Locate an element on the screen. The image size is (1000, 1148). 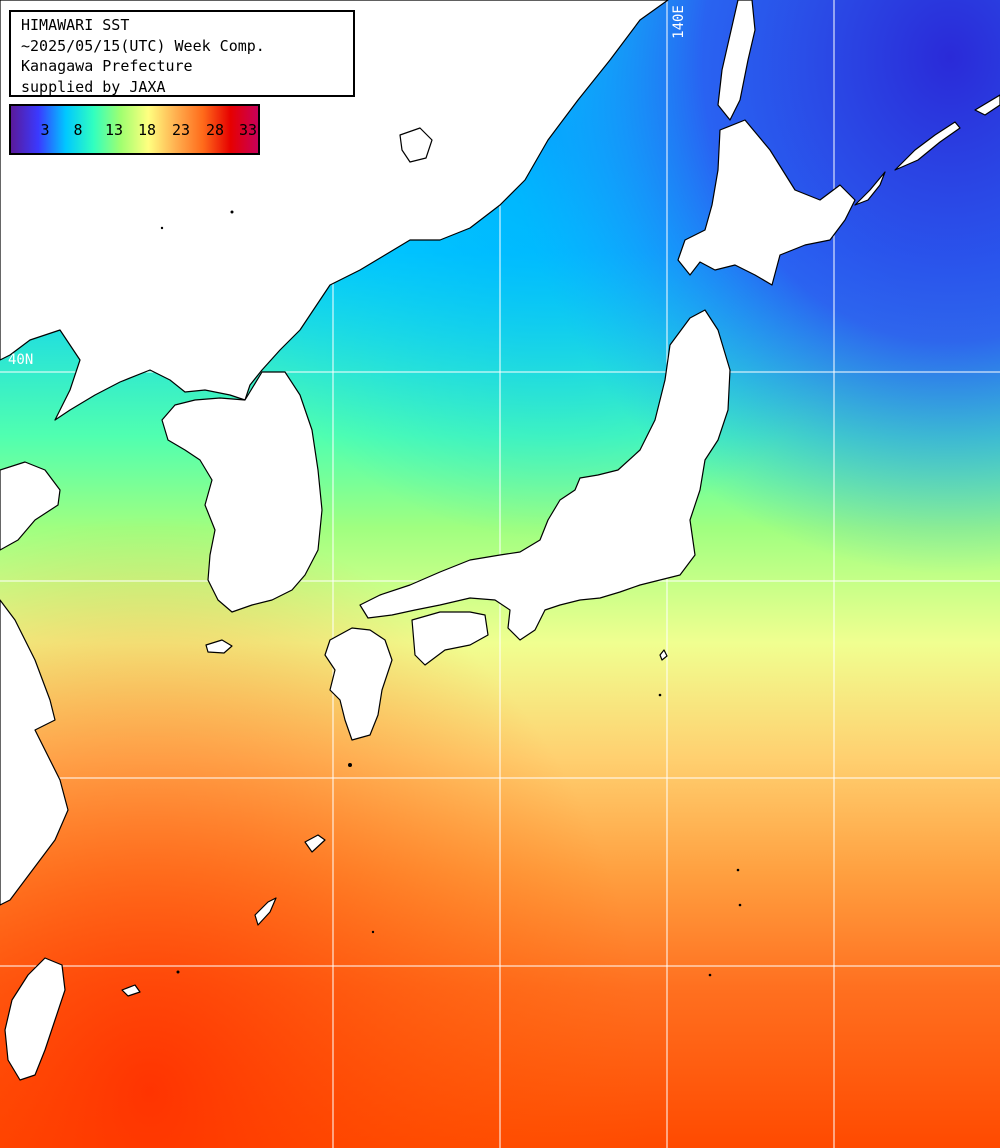
land-sakhalin is located at coordinates (736, 60).